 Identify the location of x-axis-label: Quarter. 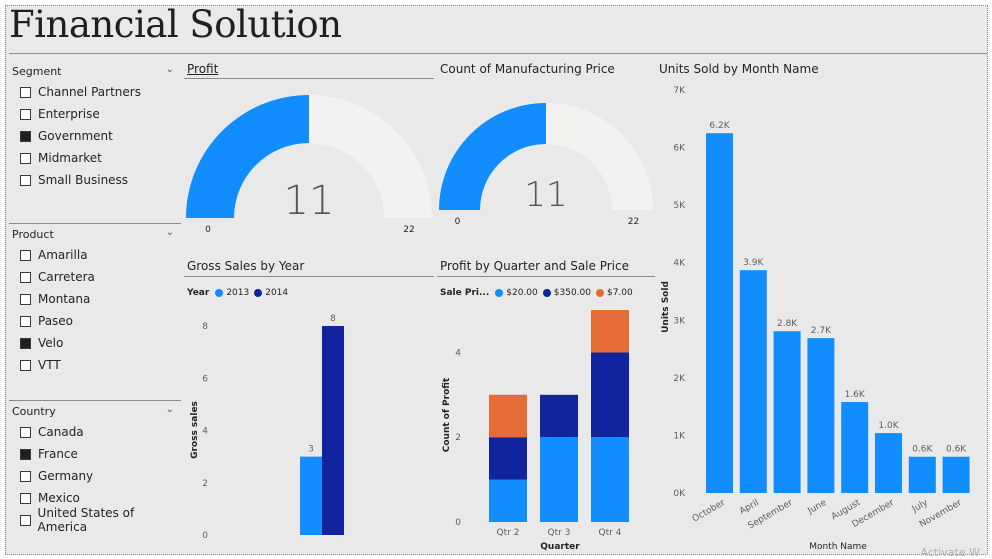
(560, 547).